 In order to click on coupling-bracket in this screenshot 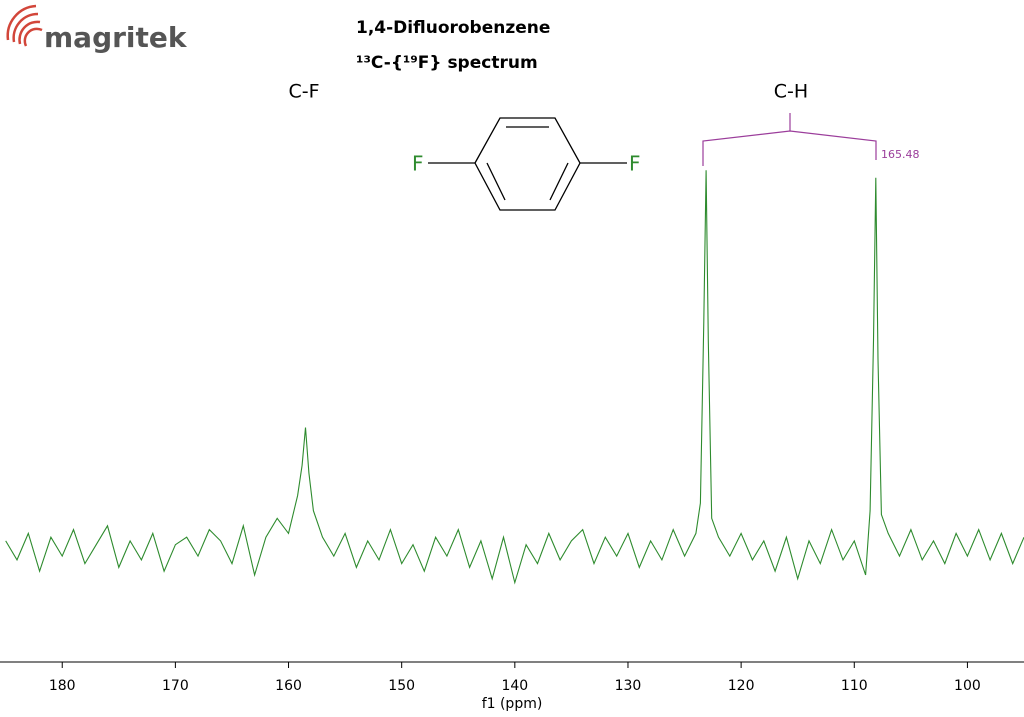, I will do `click(789, 139)`.